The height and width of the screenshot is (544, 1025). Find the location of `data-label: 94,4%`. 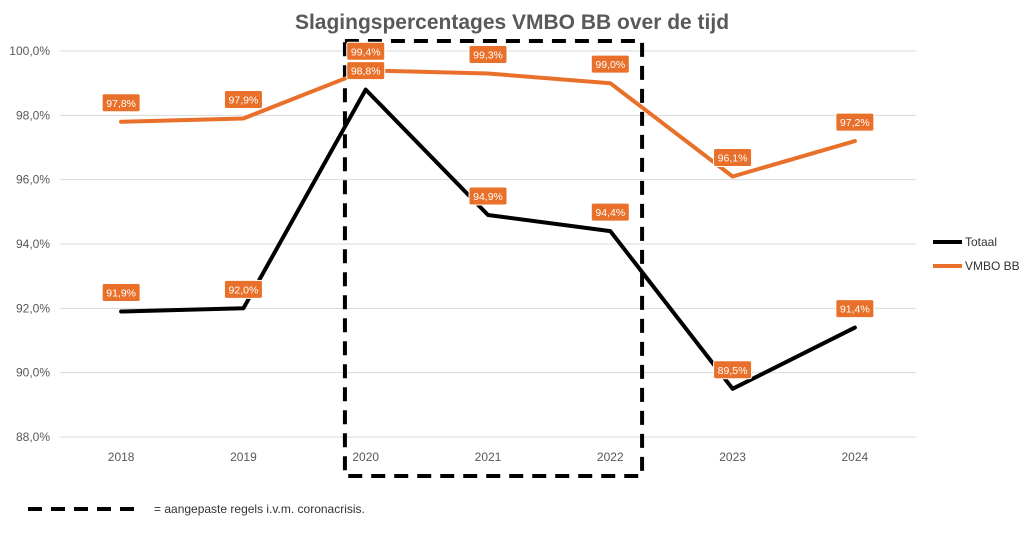

data-label: 94,4% is located at coordinates (610, 212).